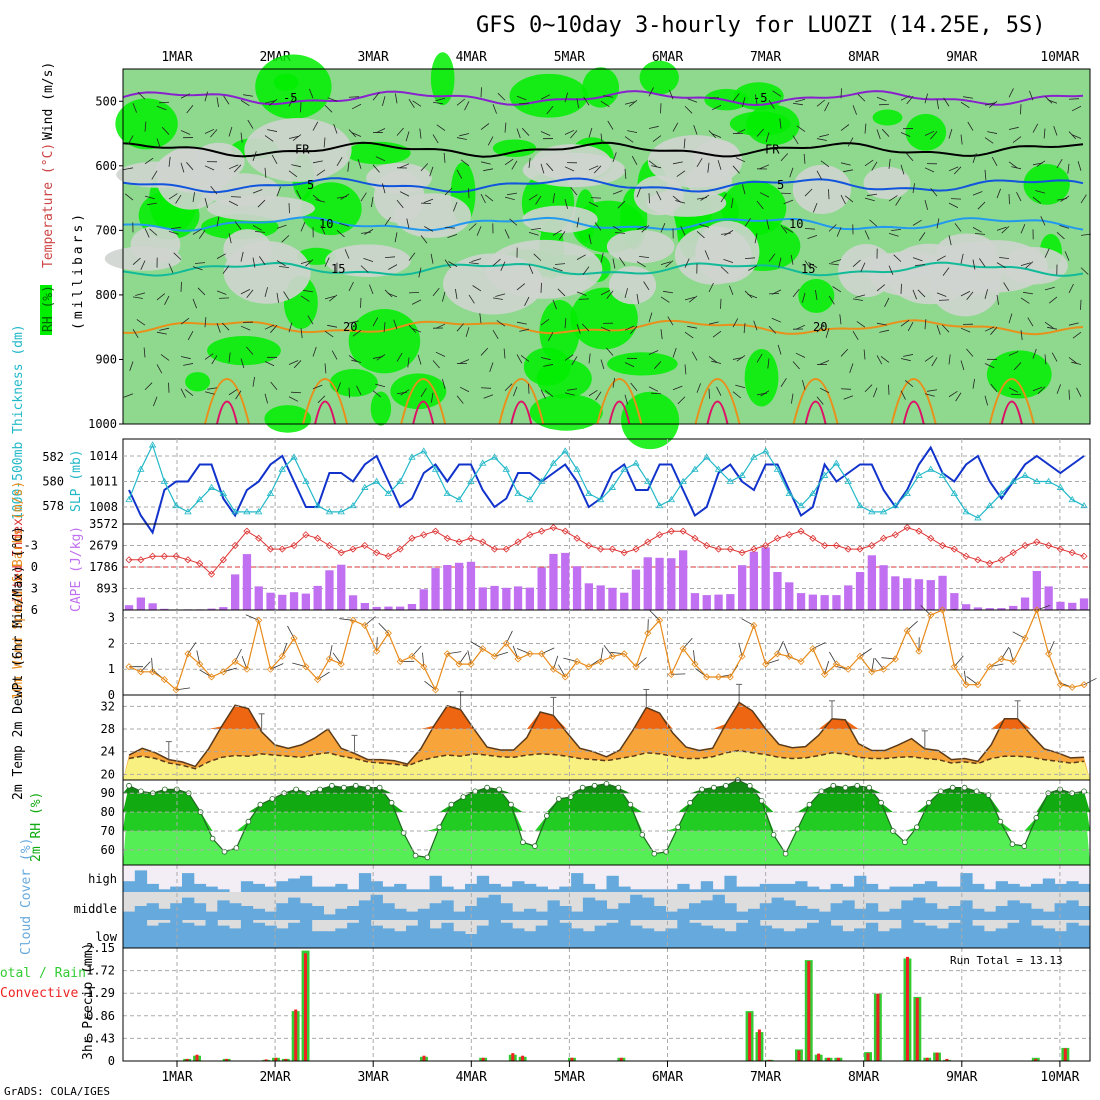 The height and width of the screenshot is (1100, 1100). Describe the element at coordinates (606, 787) in the screenshot. I see `rh-band` at that location.